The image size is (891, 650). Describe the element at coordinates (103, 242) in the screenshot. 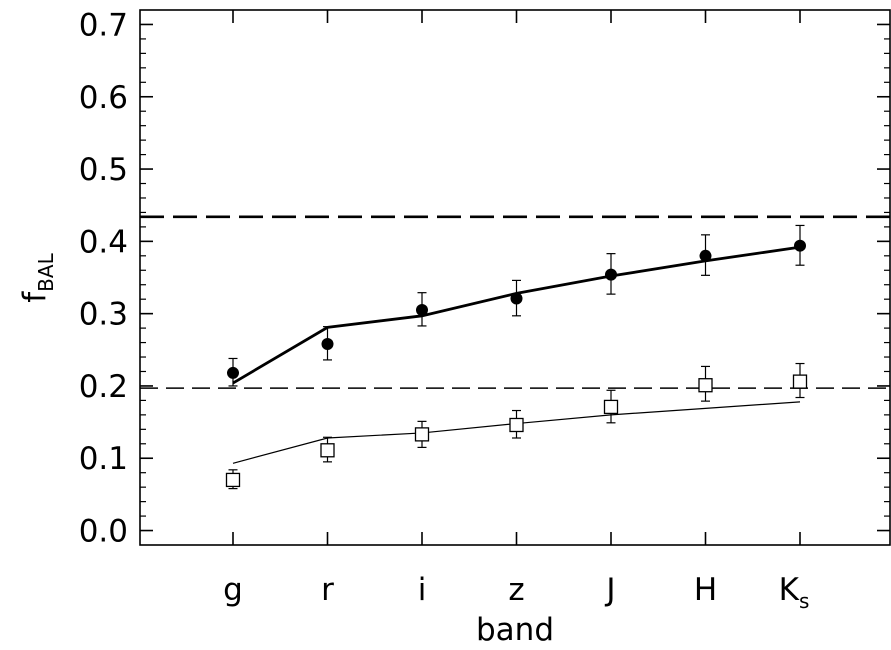

I see `y-tick-label: 0.4` at that location.